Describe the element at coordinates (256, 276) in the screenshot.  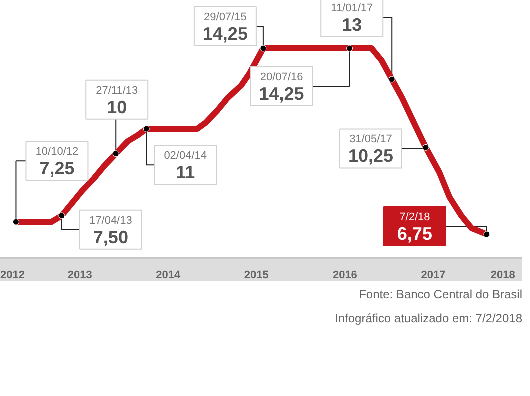
I see `x-tick-label: 2015` at that location.